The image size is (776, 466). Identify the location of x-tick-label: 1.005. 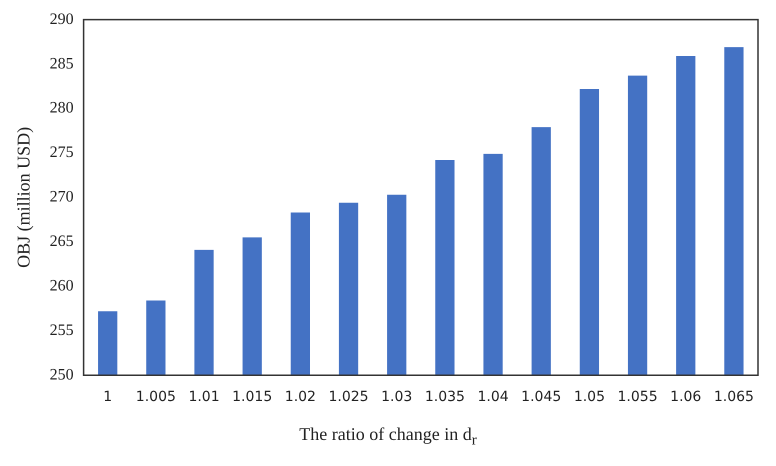
(156, 397).